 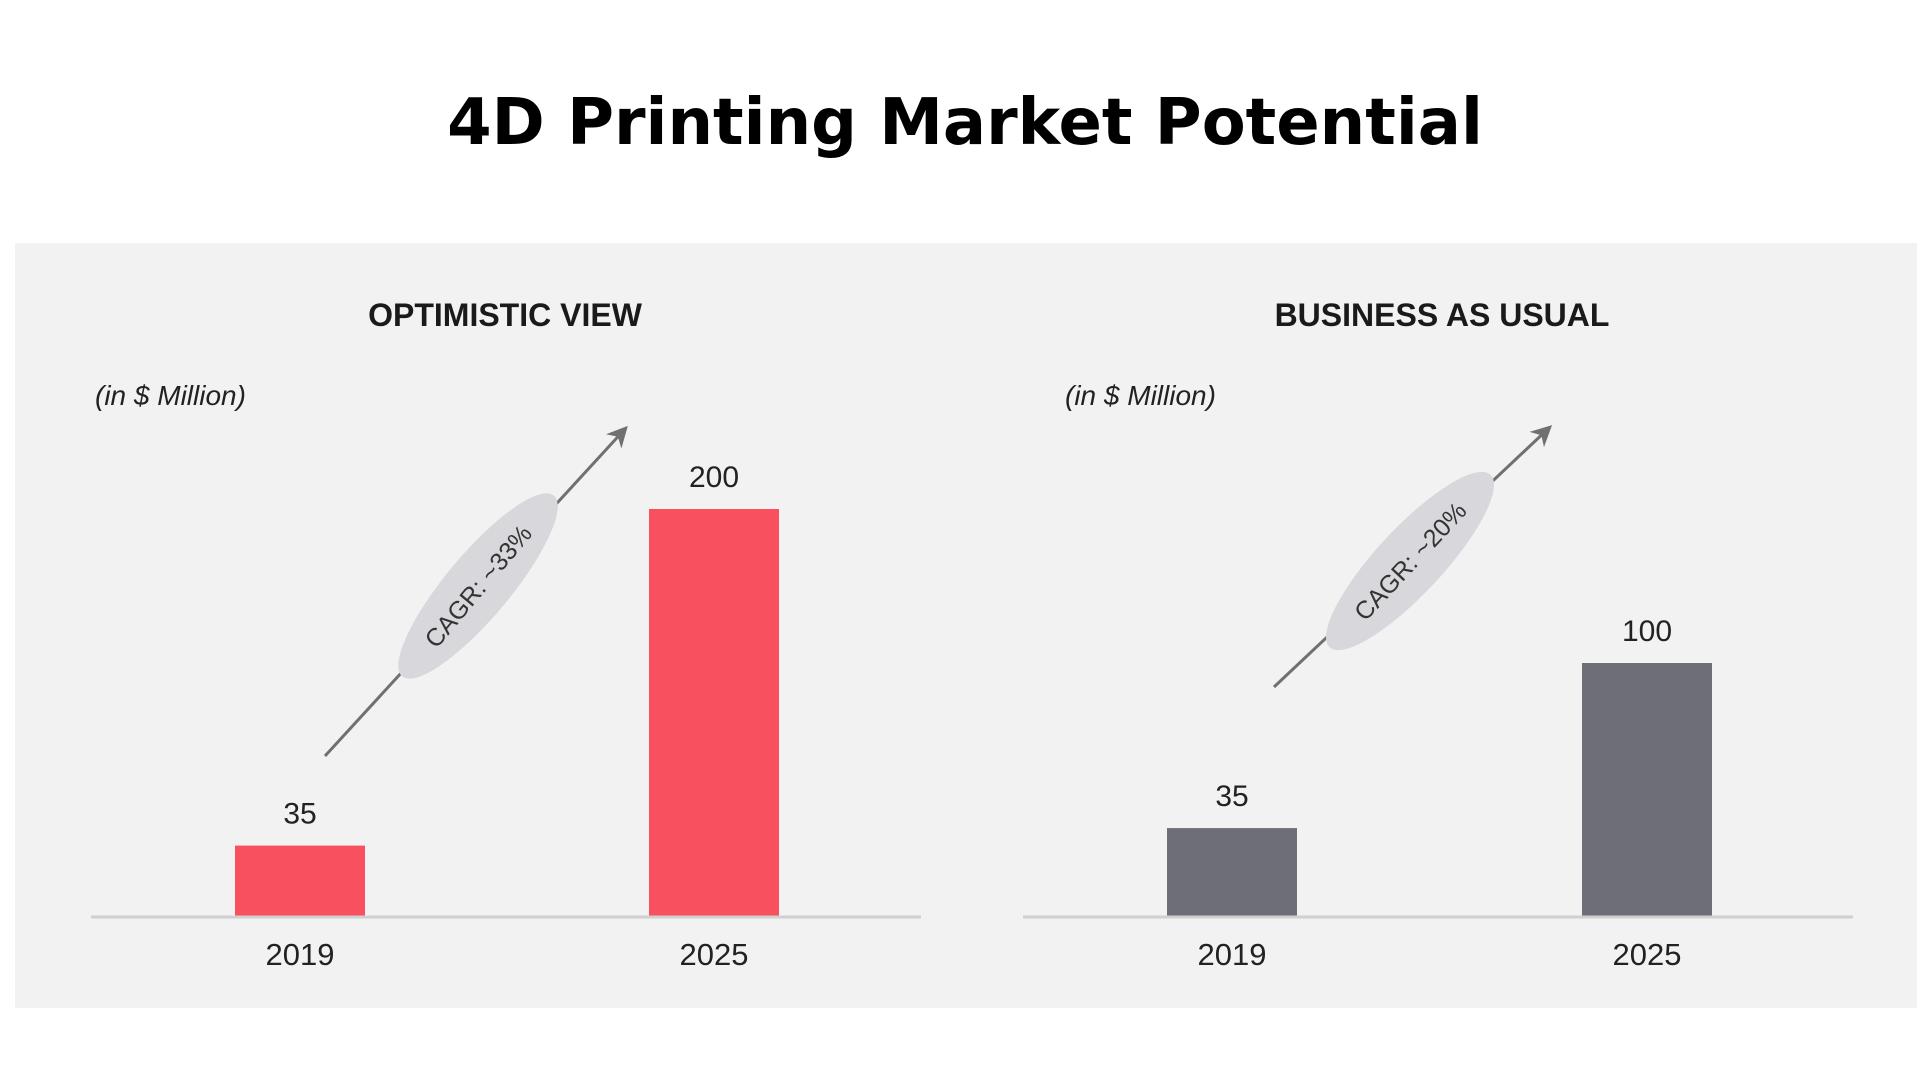 I want to click on bars-business-as-usual: 35 2019 100 2025, so click(x=1439, y=793).